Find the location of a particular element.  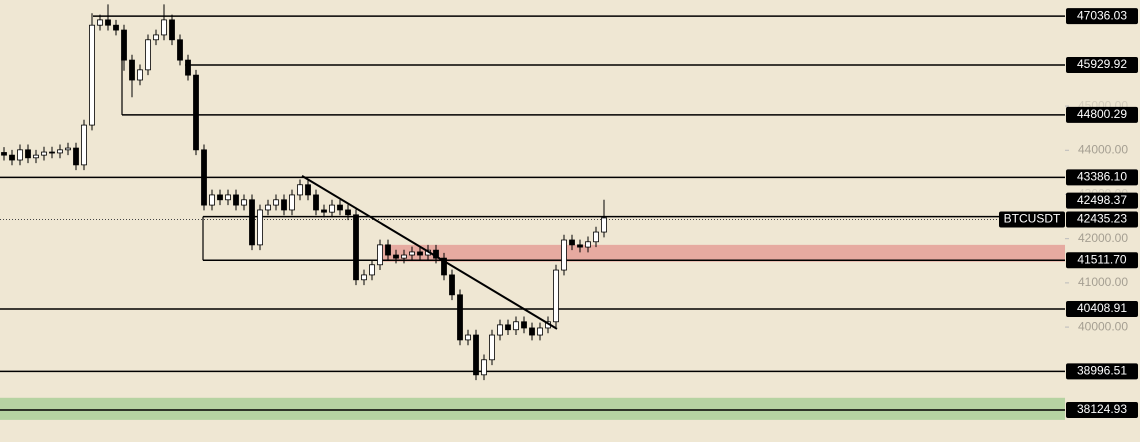

price-label: 38996.51 is located at coordinates (1102, 371).